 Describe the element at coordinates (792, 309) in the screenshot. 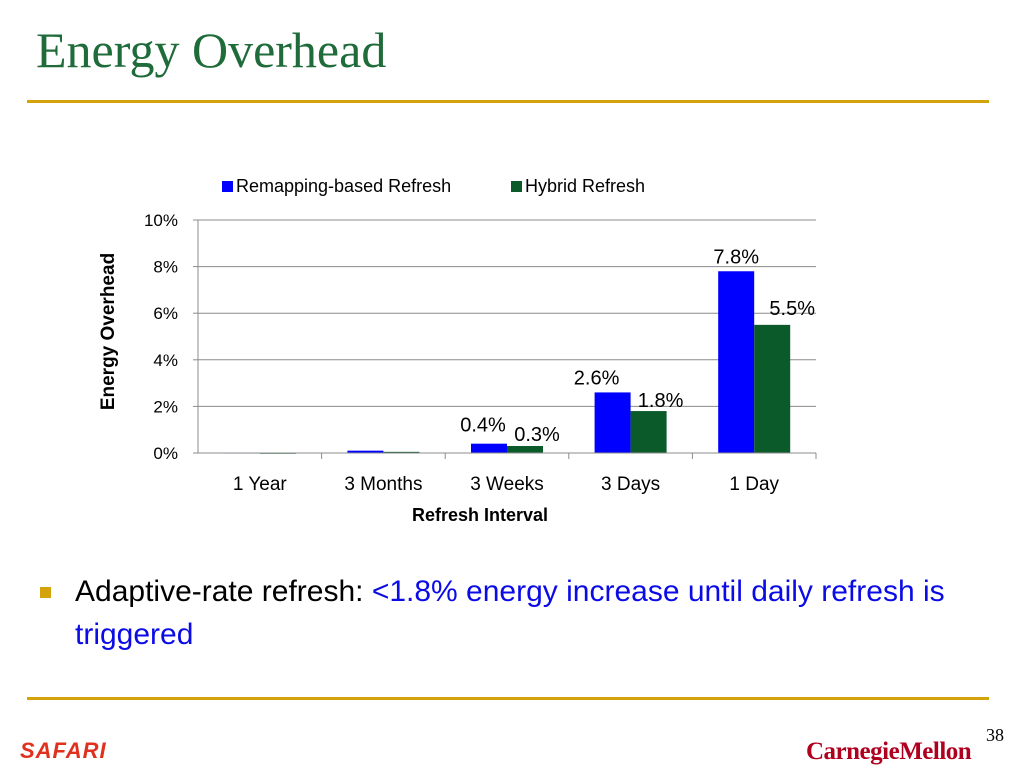

I see `data-label: 5.5%` at that location.